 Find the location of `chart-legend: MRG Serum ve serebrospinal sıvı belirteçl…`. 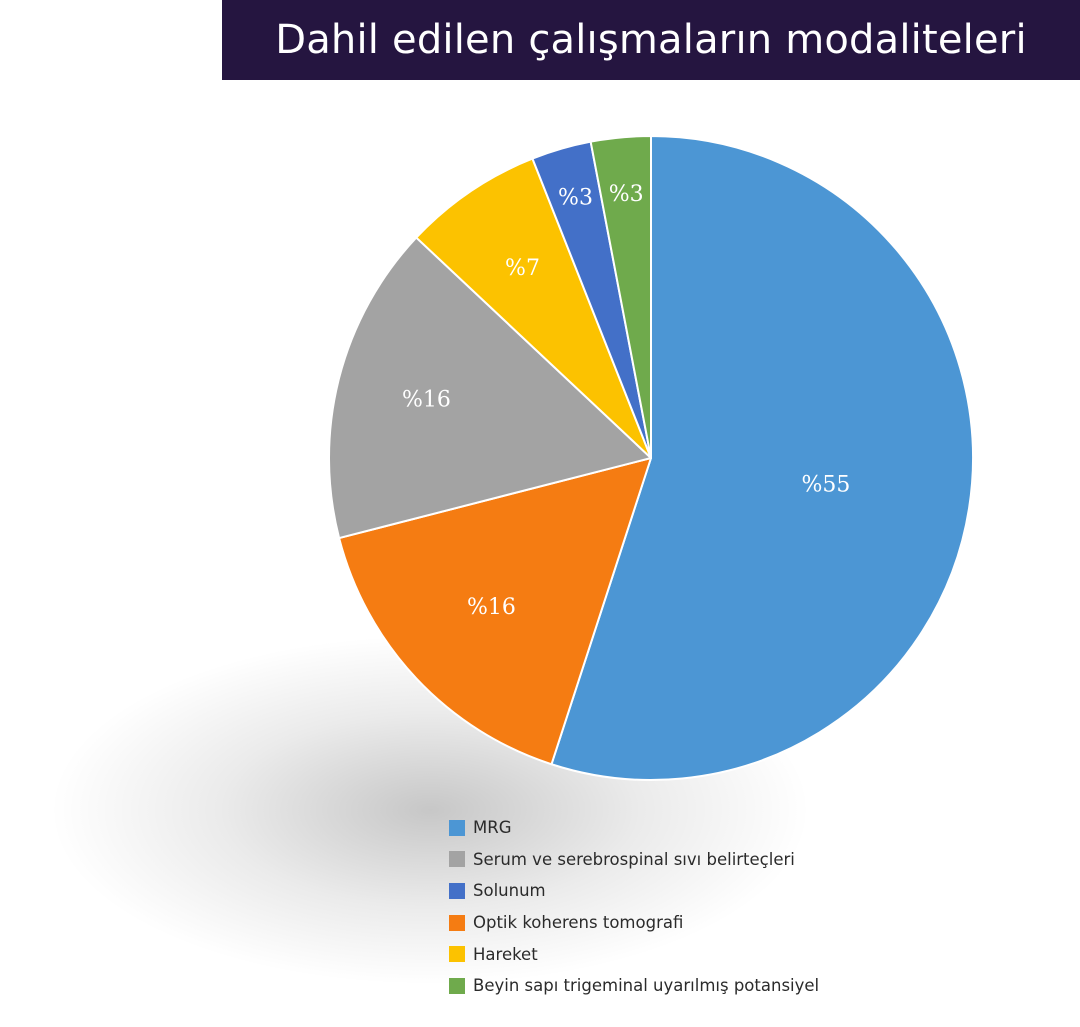

chart-legend: MRG Serum ve serebrospinal sıvı belirteçl… is located at coordinates (634, 907).